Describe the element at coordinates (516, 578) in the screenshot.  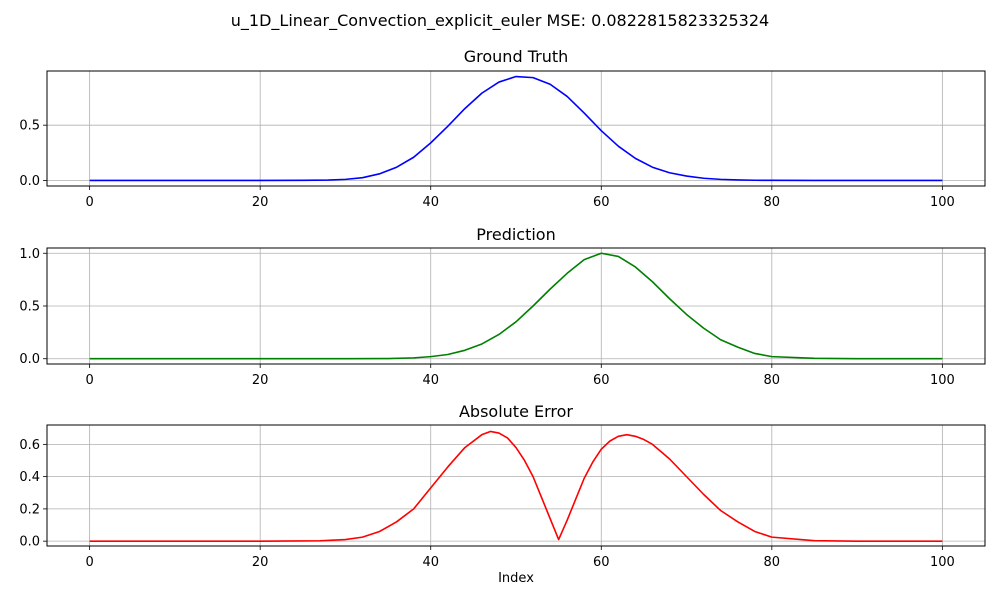
I see `x-axis-label: Index` at that location.